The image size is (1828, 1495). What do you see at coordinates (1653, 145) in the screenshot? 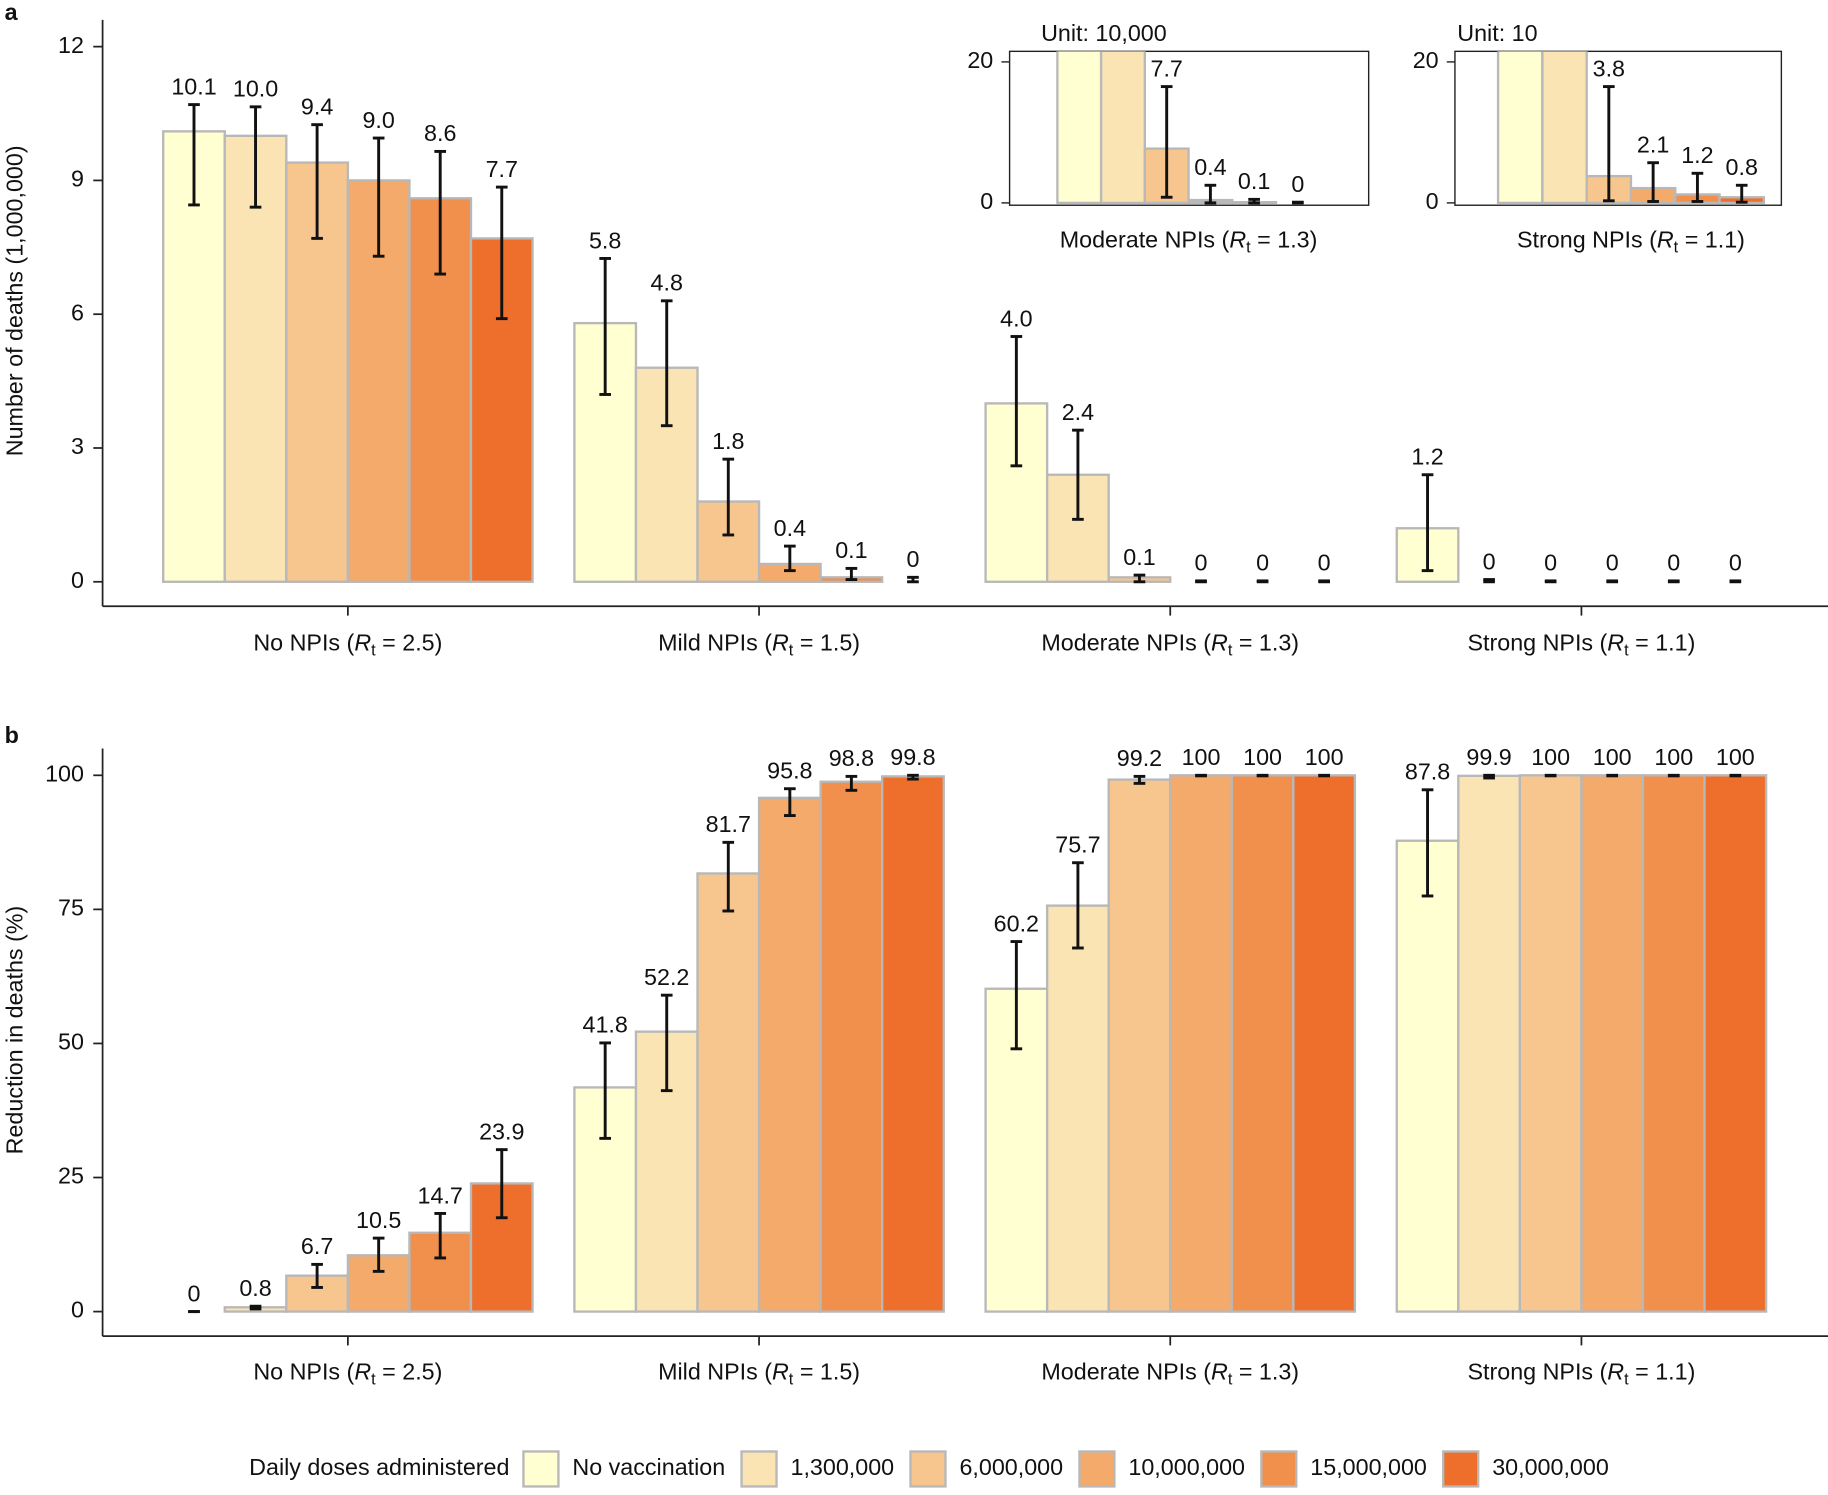
I see `value-label: 2.1` at bounding box center [1653, 145].